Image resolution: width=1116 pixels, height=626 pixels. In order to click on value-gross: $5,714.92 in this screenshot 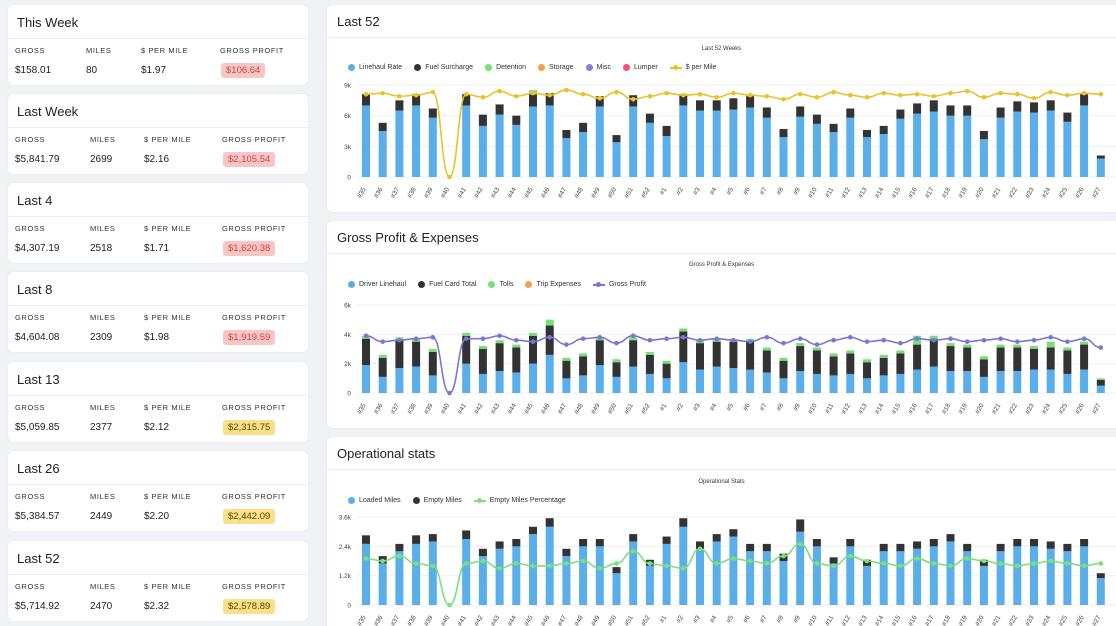, I will do `click(37, 606)`.